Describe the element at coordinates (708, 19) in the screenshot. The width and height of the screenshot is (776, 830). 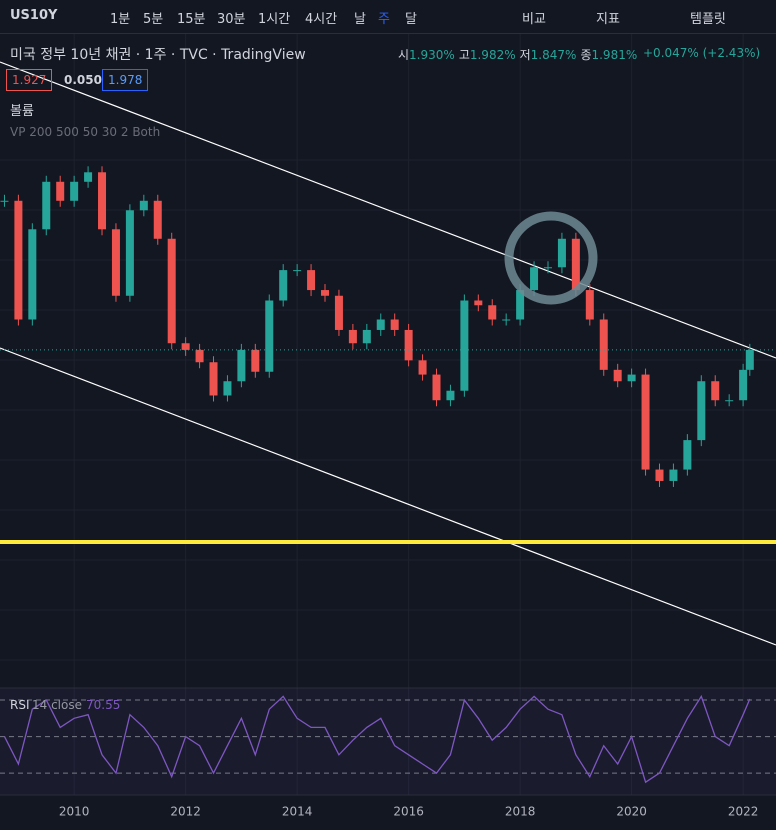
I see `templates: 템플릿` at that location.